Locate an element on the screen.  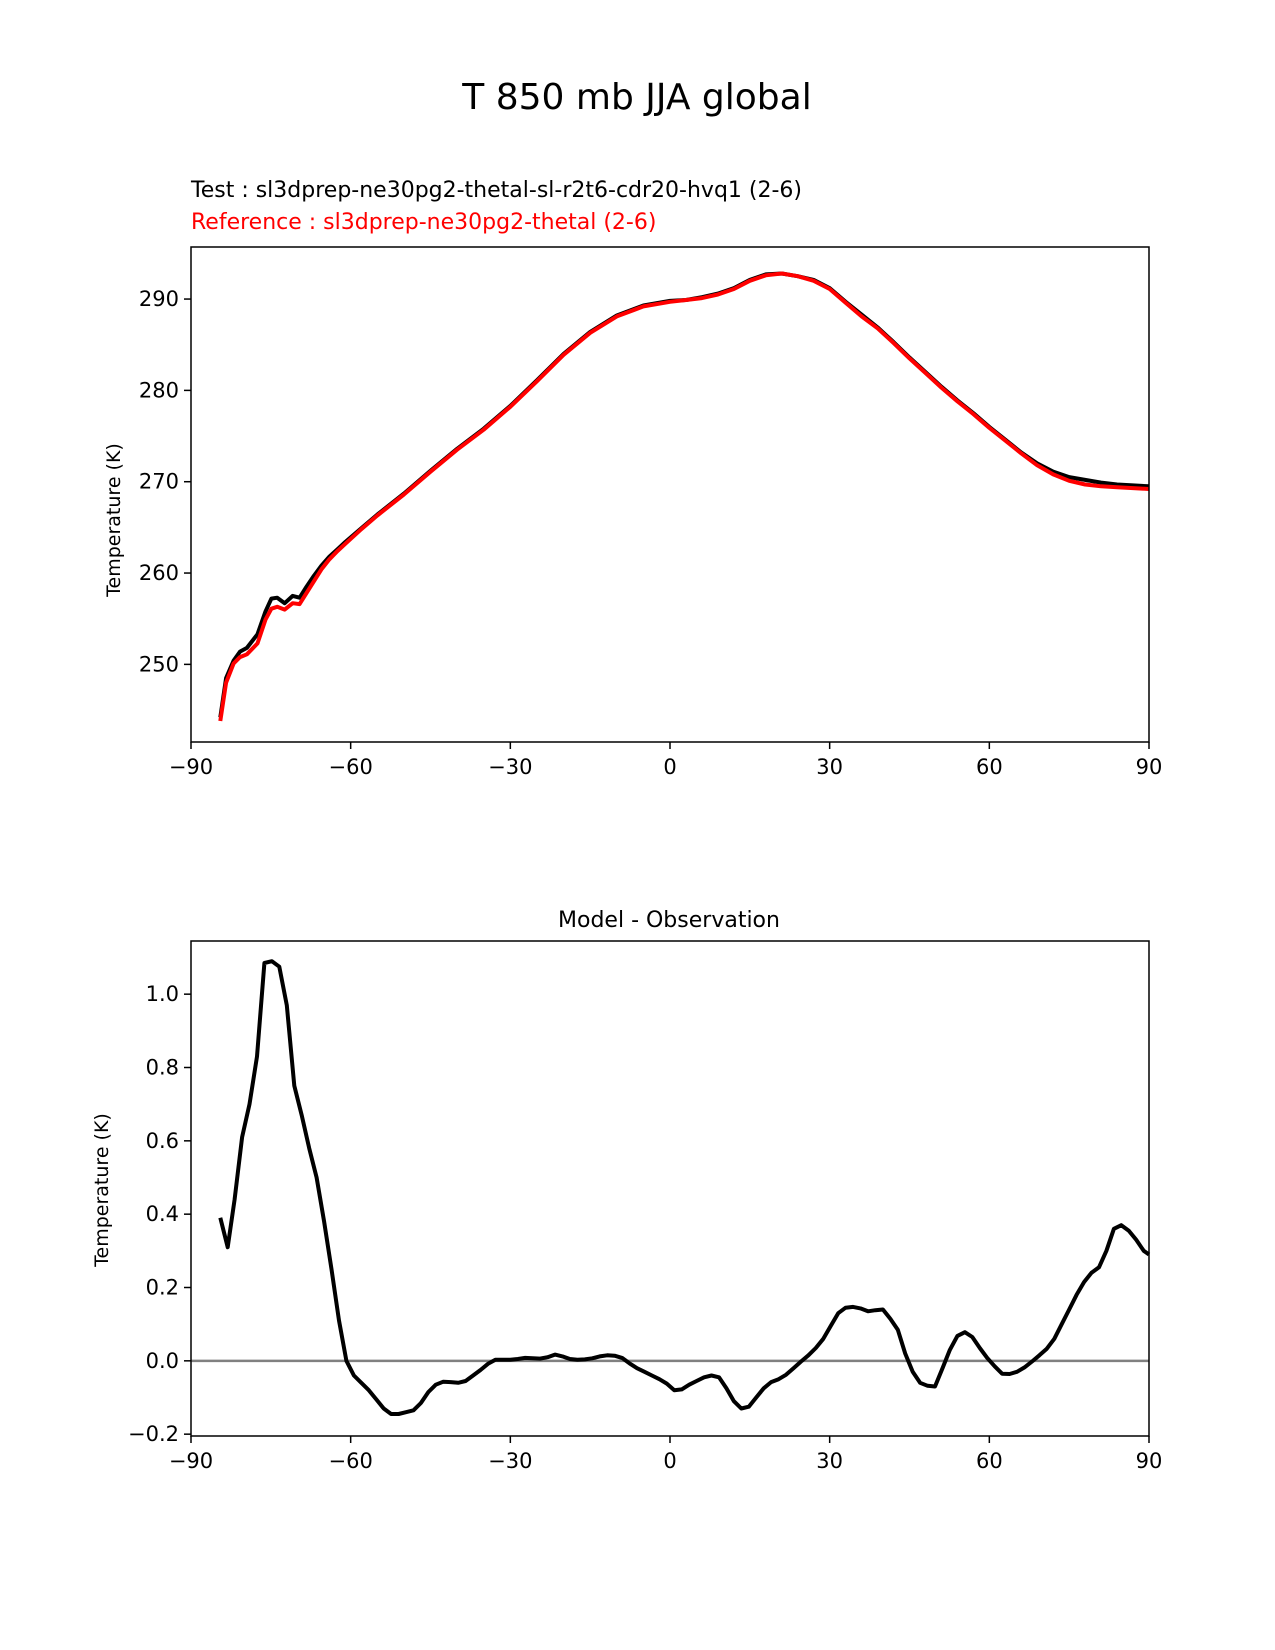
top-y-tick-label: 250 is located at coordinates (159, 664).